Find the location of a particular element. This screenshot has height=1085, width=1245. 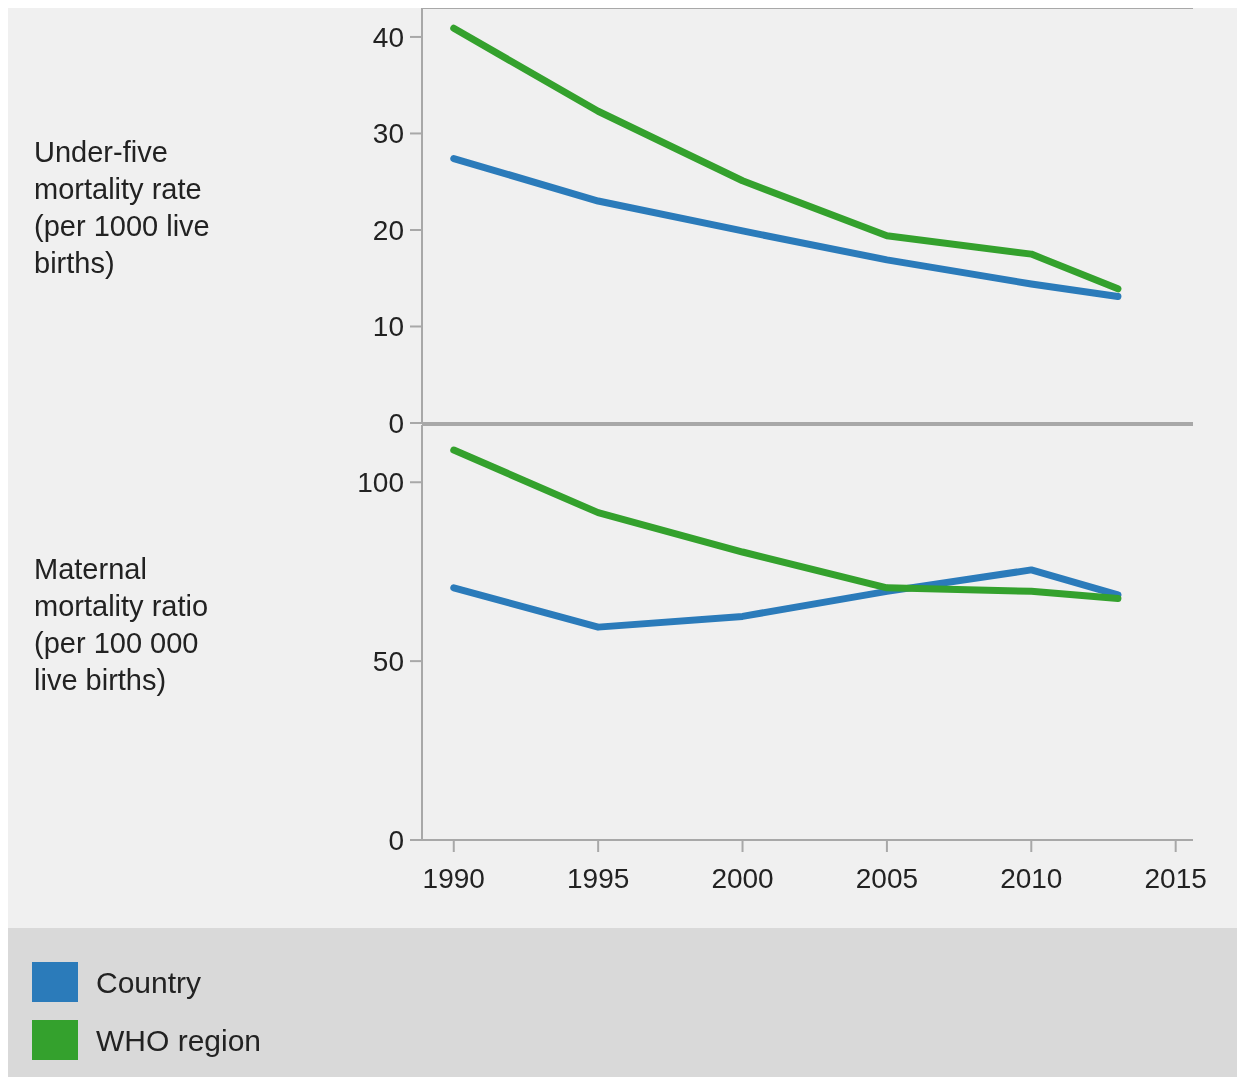

legend-label: Country is located at coordinates (149, 982).